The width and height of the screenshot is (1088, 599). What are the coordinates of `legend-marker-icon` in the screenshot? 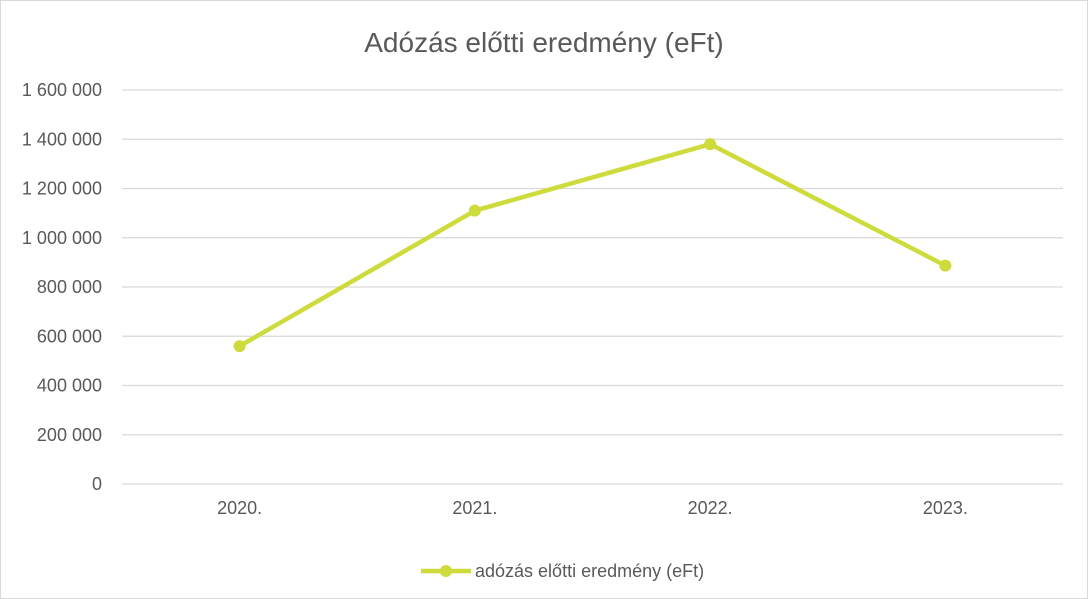 It's located at (446, 571).